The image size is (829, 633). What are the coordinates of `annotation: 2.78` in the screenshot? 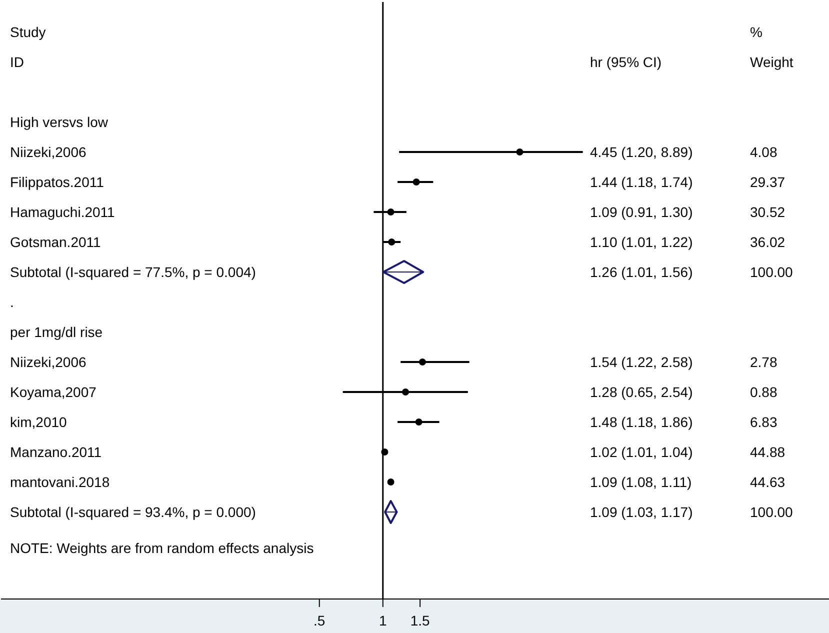 It's located at (764, 362).